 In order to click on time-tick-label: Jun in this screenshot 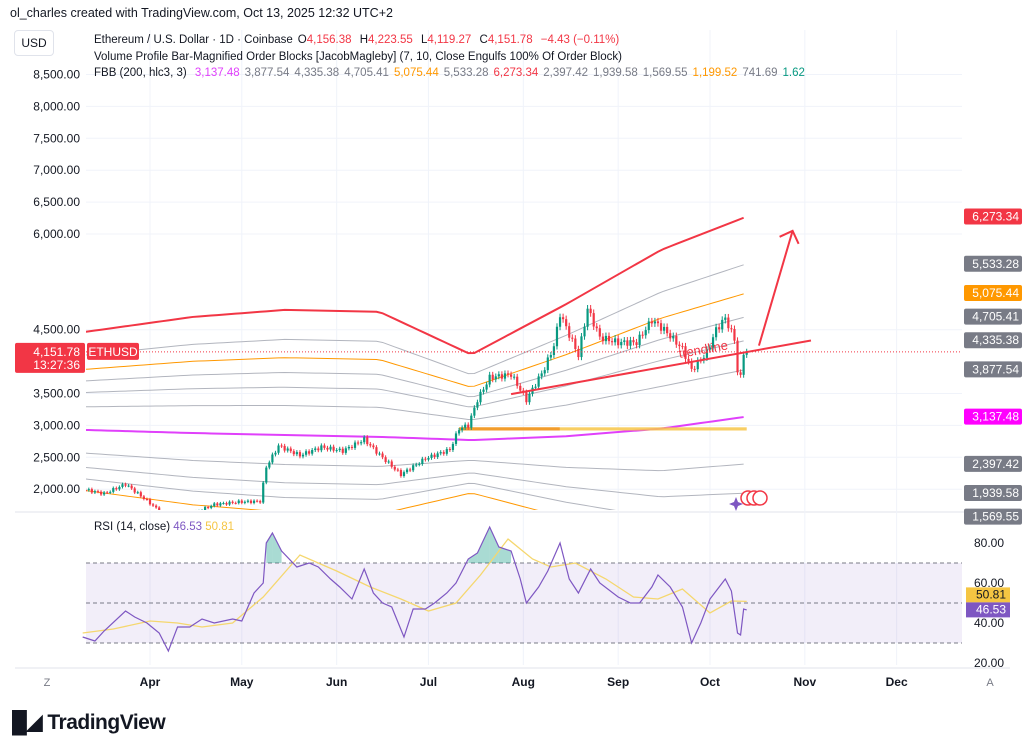, I will do `click(336, 682)`.